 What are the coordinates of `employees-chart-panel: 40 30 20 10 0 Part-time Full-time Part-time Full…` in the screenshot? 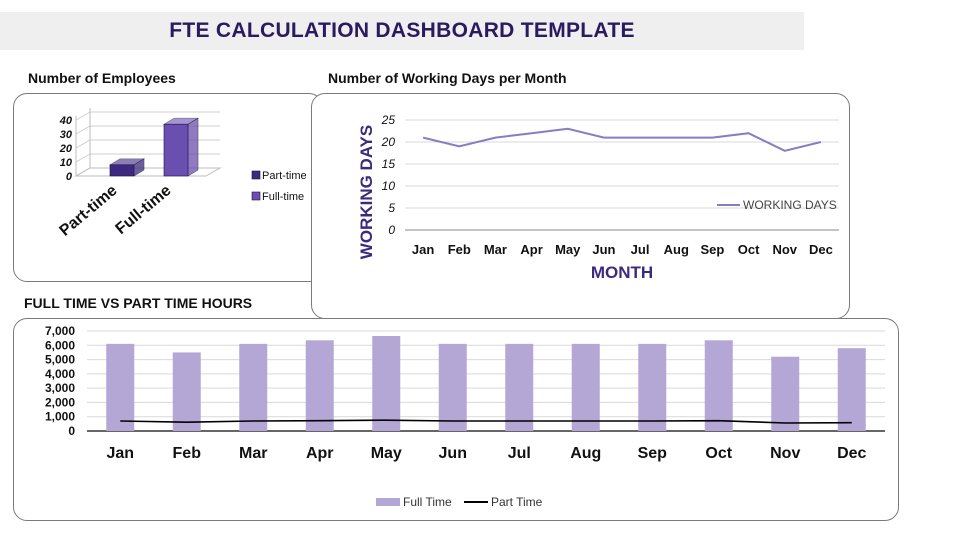 It's located at (168, 187).